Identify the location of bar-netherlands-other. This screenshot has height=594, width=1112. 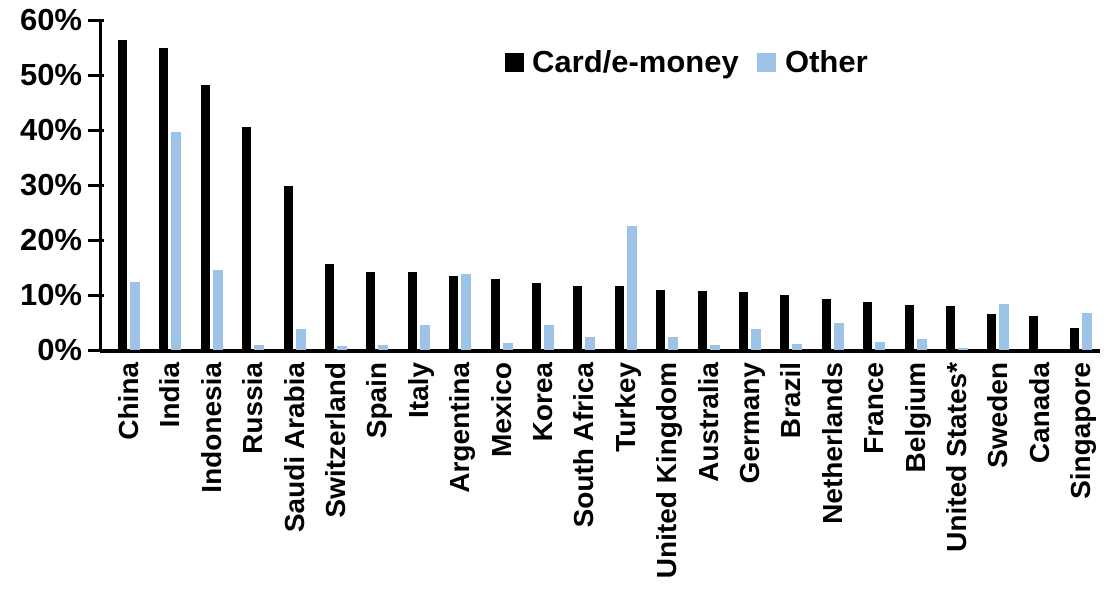
(838, 336).